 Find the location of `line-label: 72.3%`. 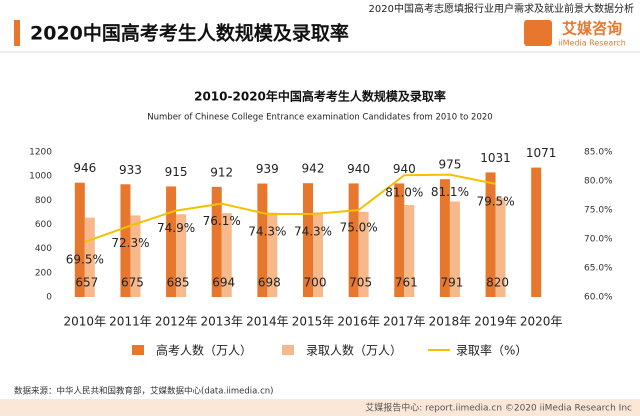

line-label: 72.3% is located at coordinates (130, 243).